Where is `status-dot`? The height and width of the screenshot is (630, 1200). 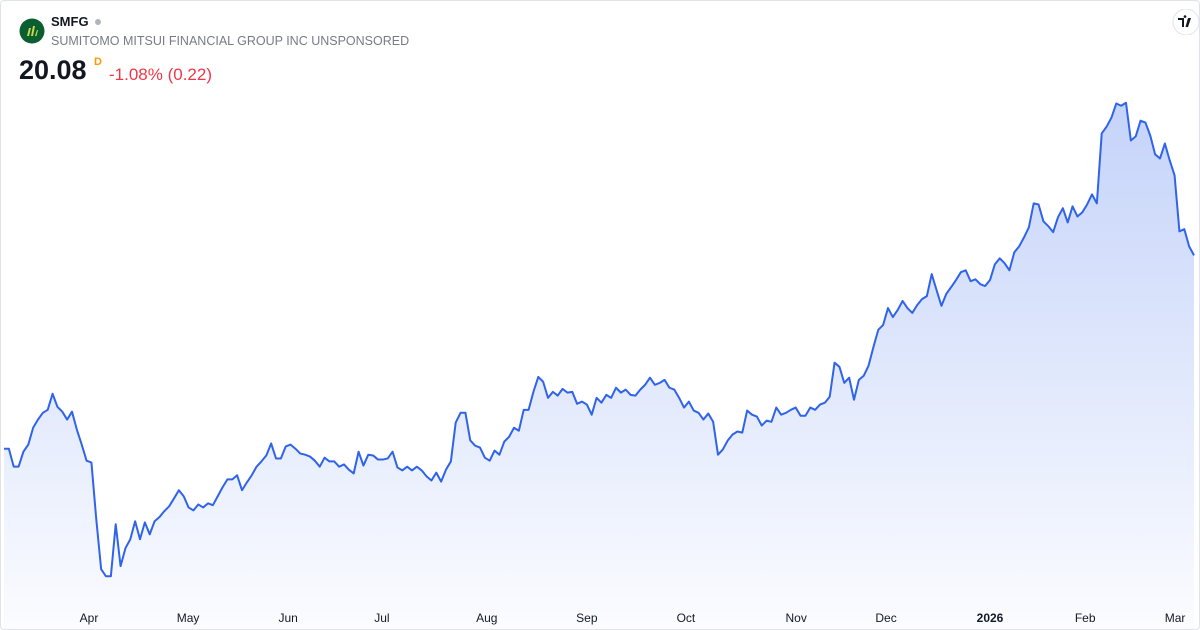
status-dot is located at coordinates (98, 22).